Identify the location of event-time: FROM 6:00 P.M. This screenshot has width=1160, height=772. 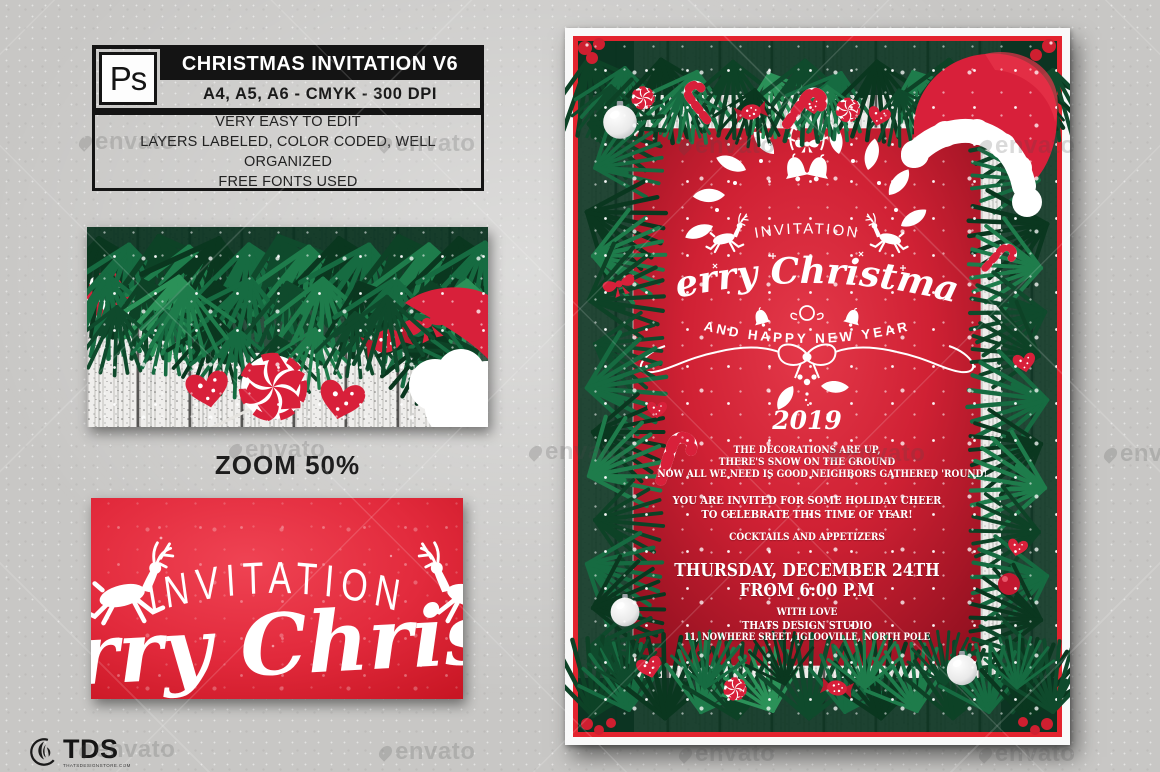
(807, 590).